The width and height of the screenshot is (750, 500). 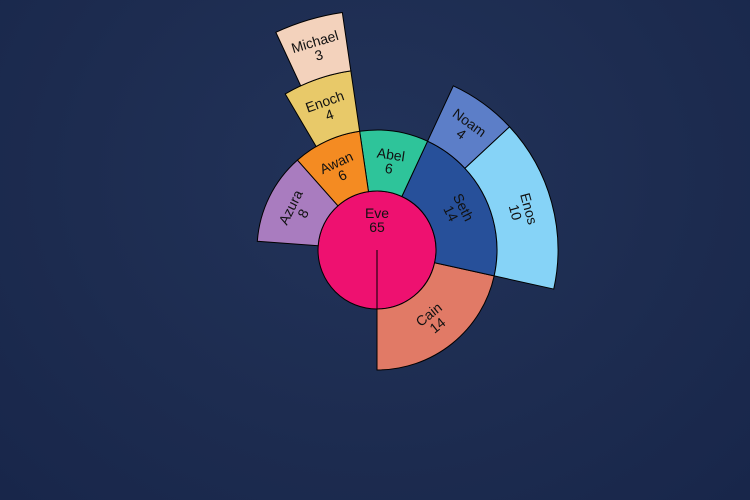 I want to click on wedge-enos, so click(x=511, y=208).